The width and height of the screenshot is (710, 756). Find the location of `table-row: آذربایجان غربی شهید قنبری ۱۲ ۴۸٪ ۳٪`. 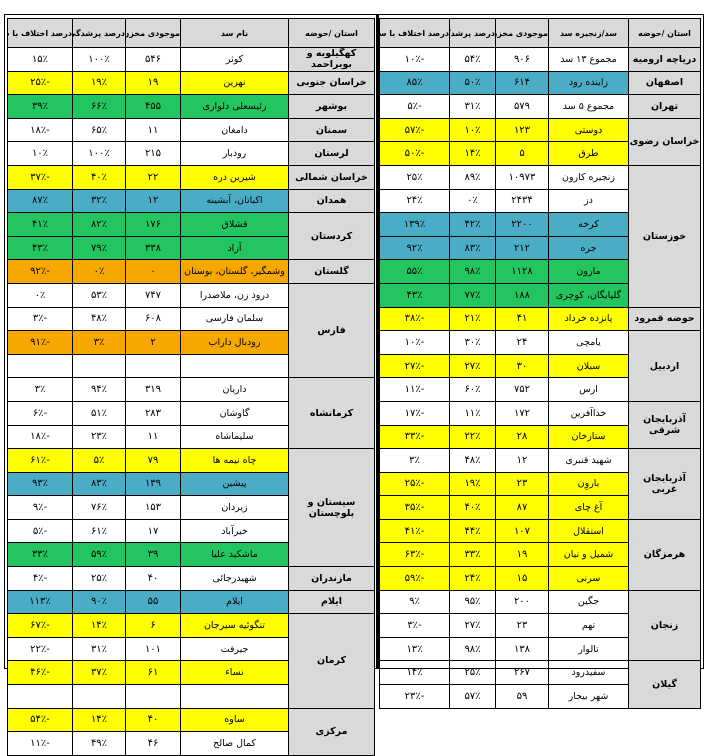

table-row: آذربایجان غربی شهید قنبری ۱۲ ۴۸٪ ۳٪ is located at coordinates (540, 484).